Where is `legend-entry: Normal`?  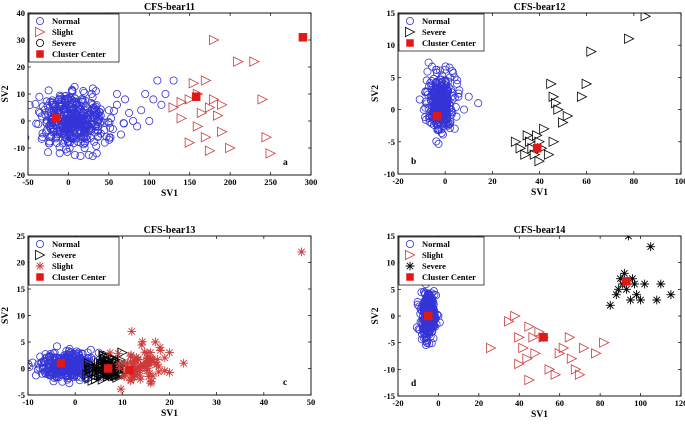 legend-entry: Normal is located at coordinates (66, 21).